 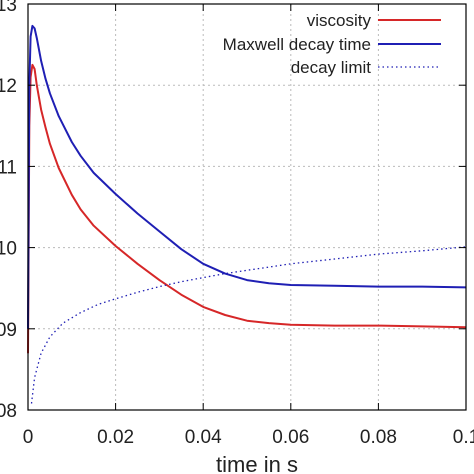 I want to click on legend: viscosity Maxwell decay time decay limit, so click(x=332, y=44).